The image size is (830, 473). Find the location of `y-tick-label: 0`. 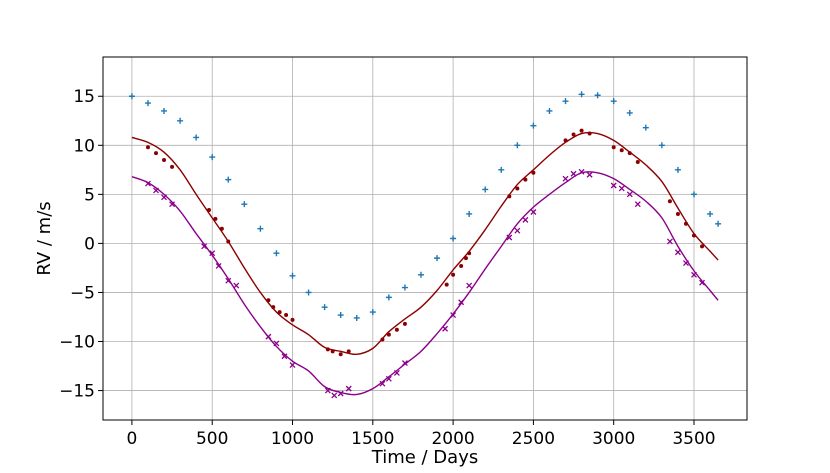

y-tick-label: 0 is located at coordinates (89, 244).